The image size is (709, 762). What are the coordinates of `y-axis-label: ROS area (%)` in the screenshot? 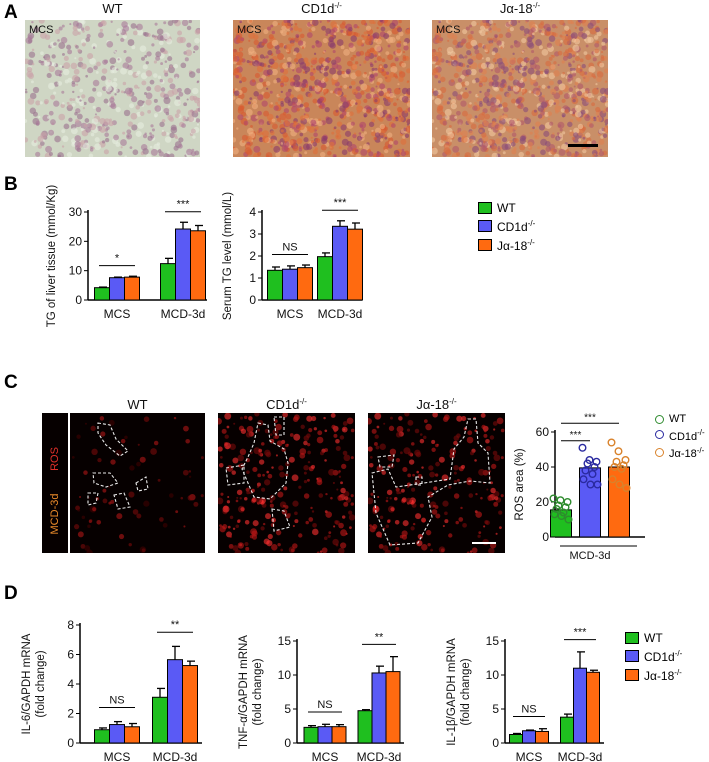 It's located at (520, 484).